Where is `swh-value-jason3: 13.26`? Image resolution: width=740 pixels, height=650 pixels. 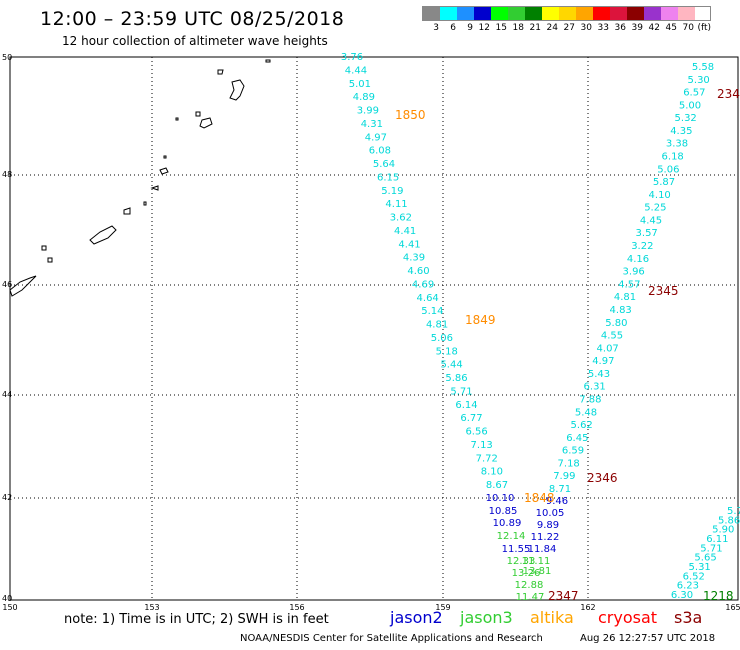 swh-value-jason3: 13.26 is located at coordinates (526, 573).